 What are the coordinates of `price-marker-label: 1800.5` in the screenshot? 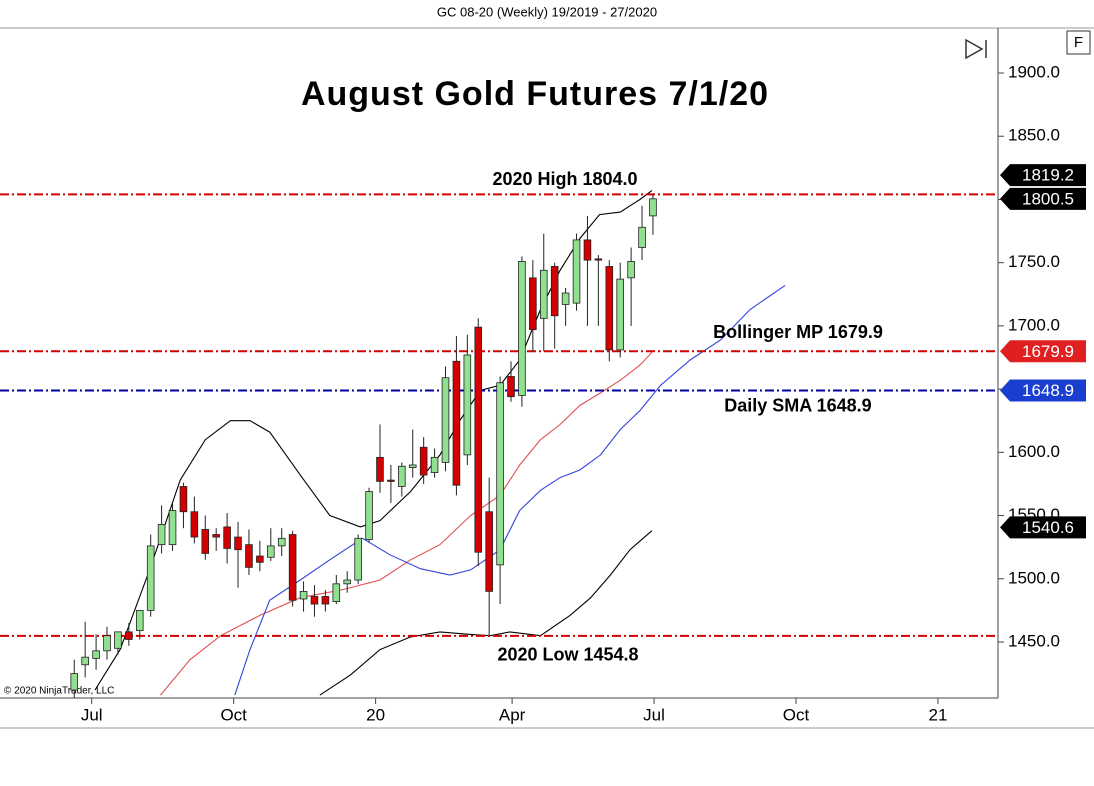 It's located at (1048, 198).